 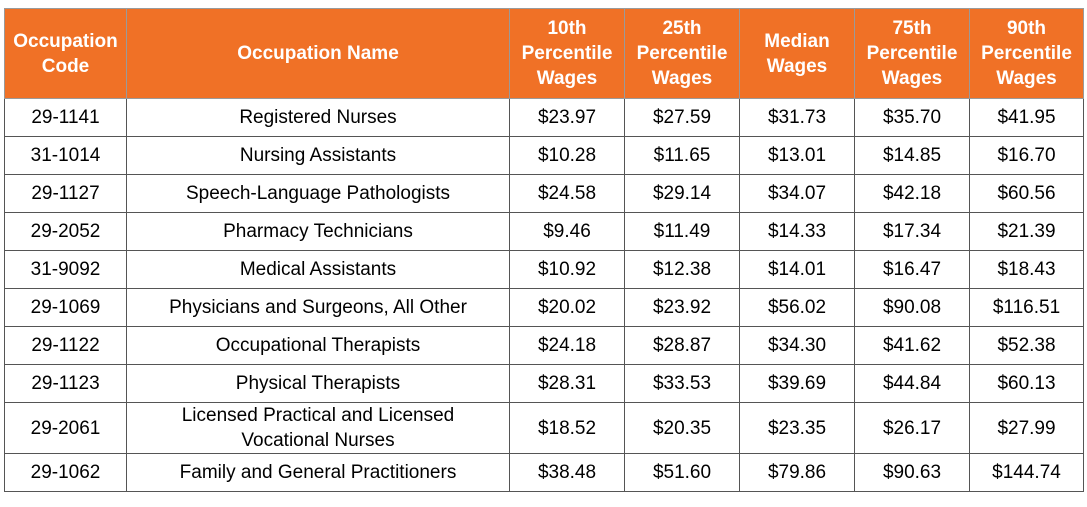 I want to click on occupation-name-header: Occupation Name, so click(x=318, y=53).